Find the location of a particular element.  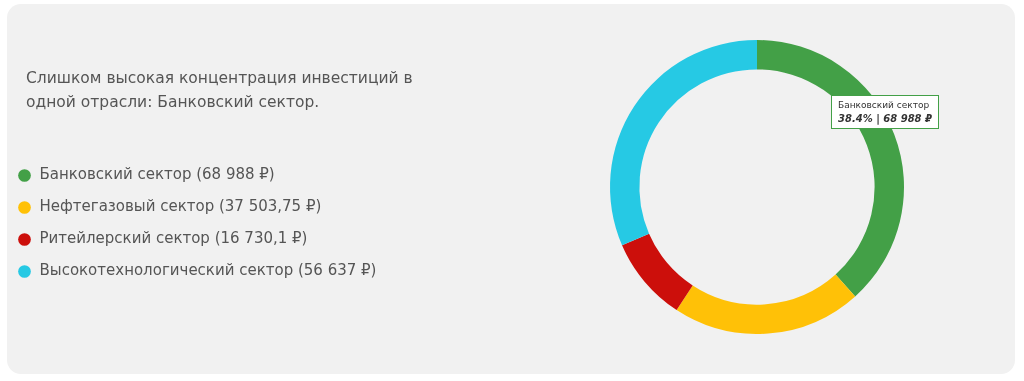

legend-label: Ритейлерский сектор (16 730,1 ₽) is located at coordinates (173, 238).